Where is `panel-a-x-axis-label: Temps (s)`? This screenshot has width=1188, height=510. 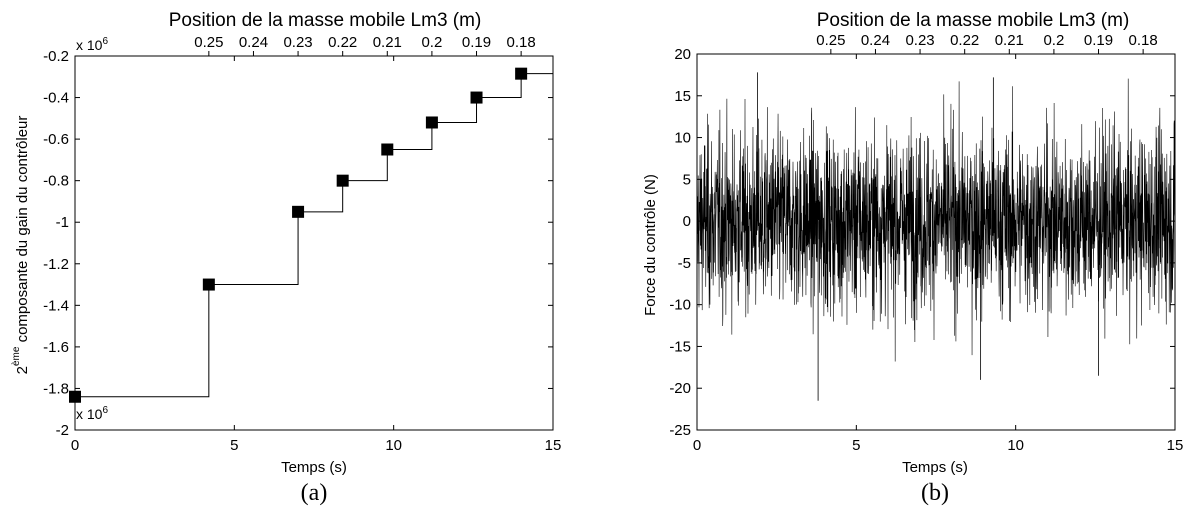 panel-a-x-axis-label: Temps (s) is located at coordinates (314, 467).